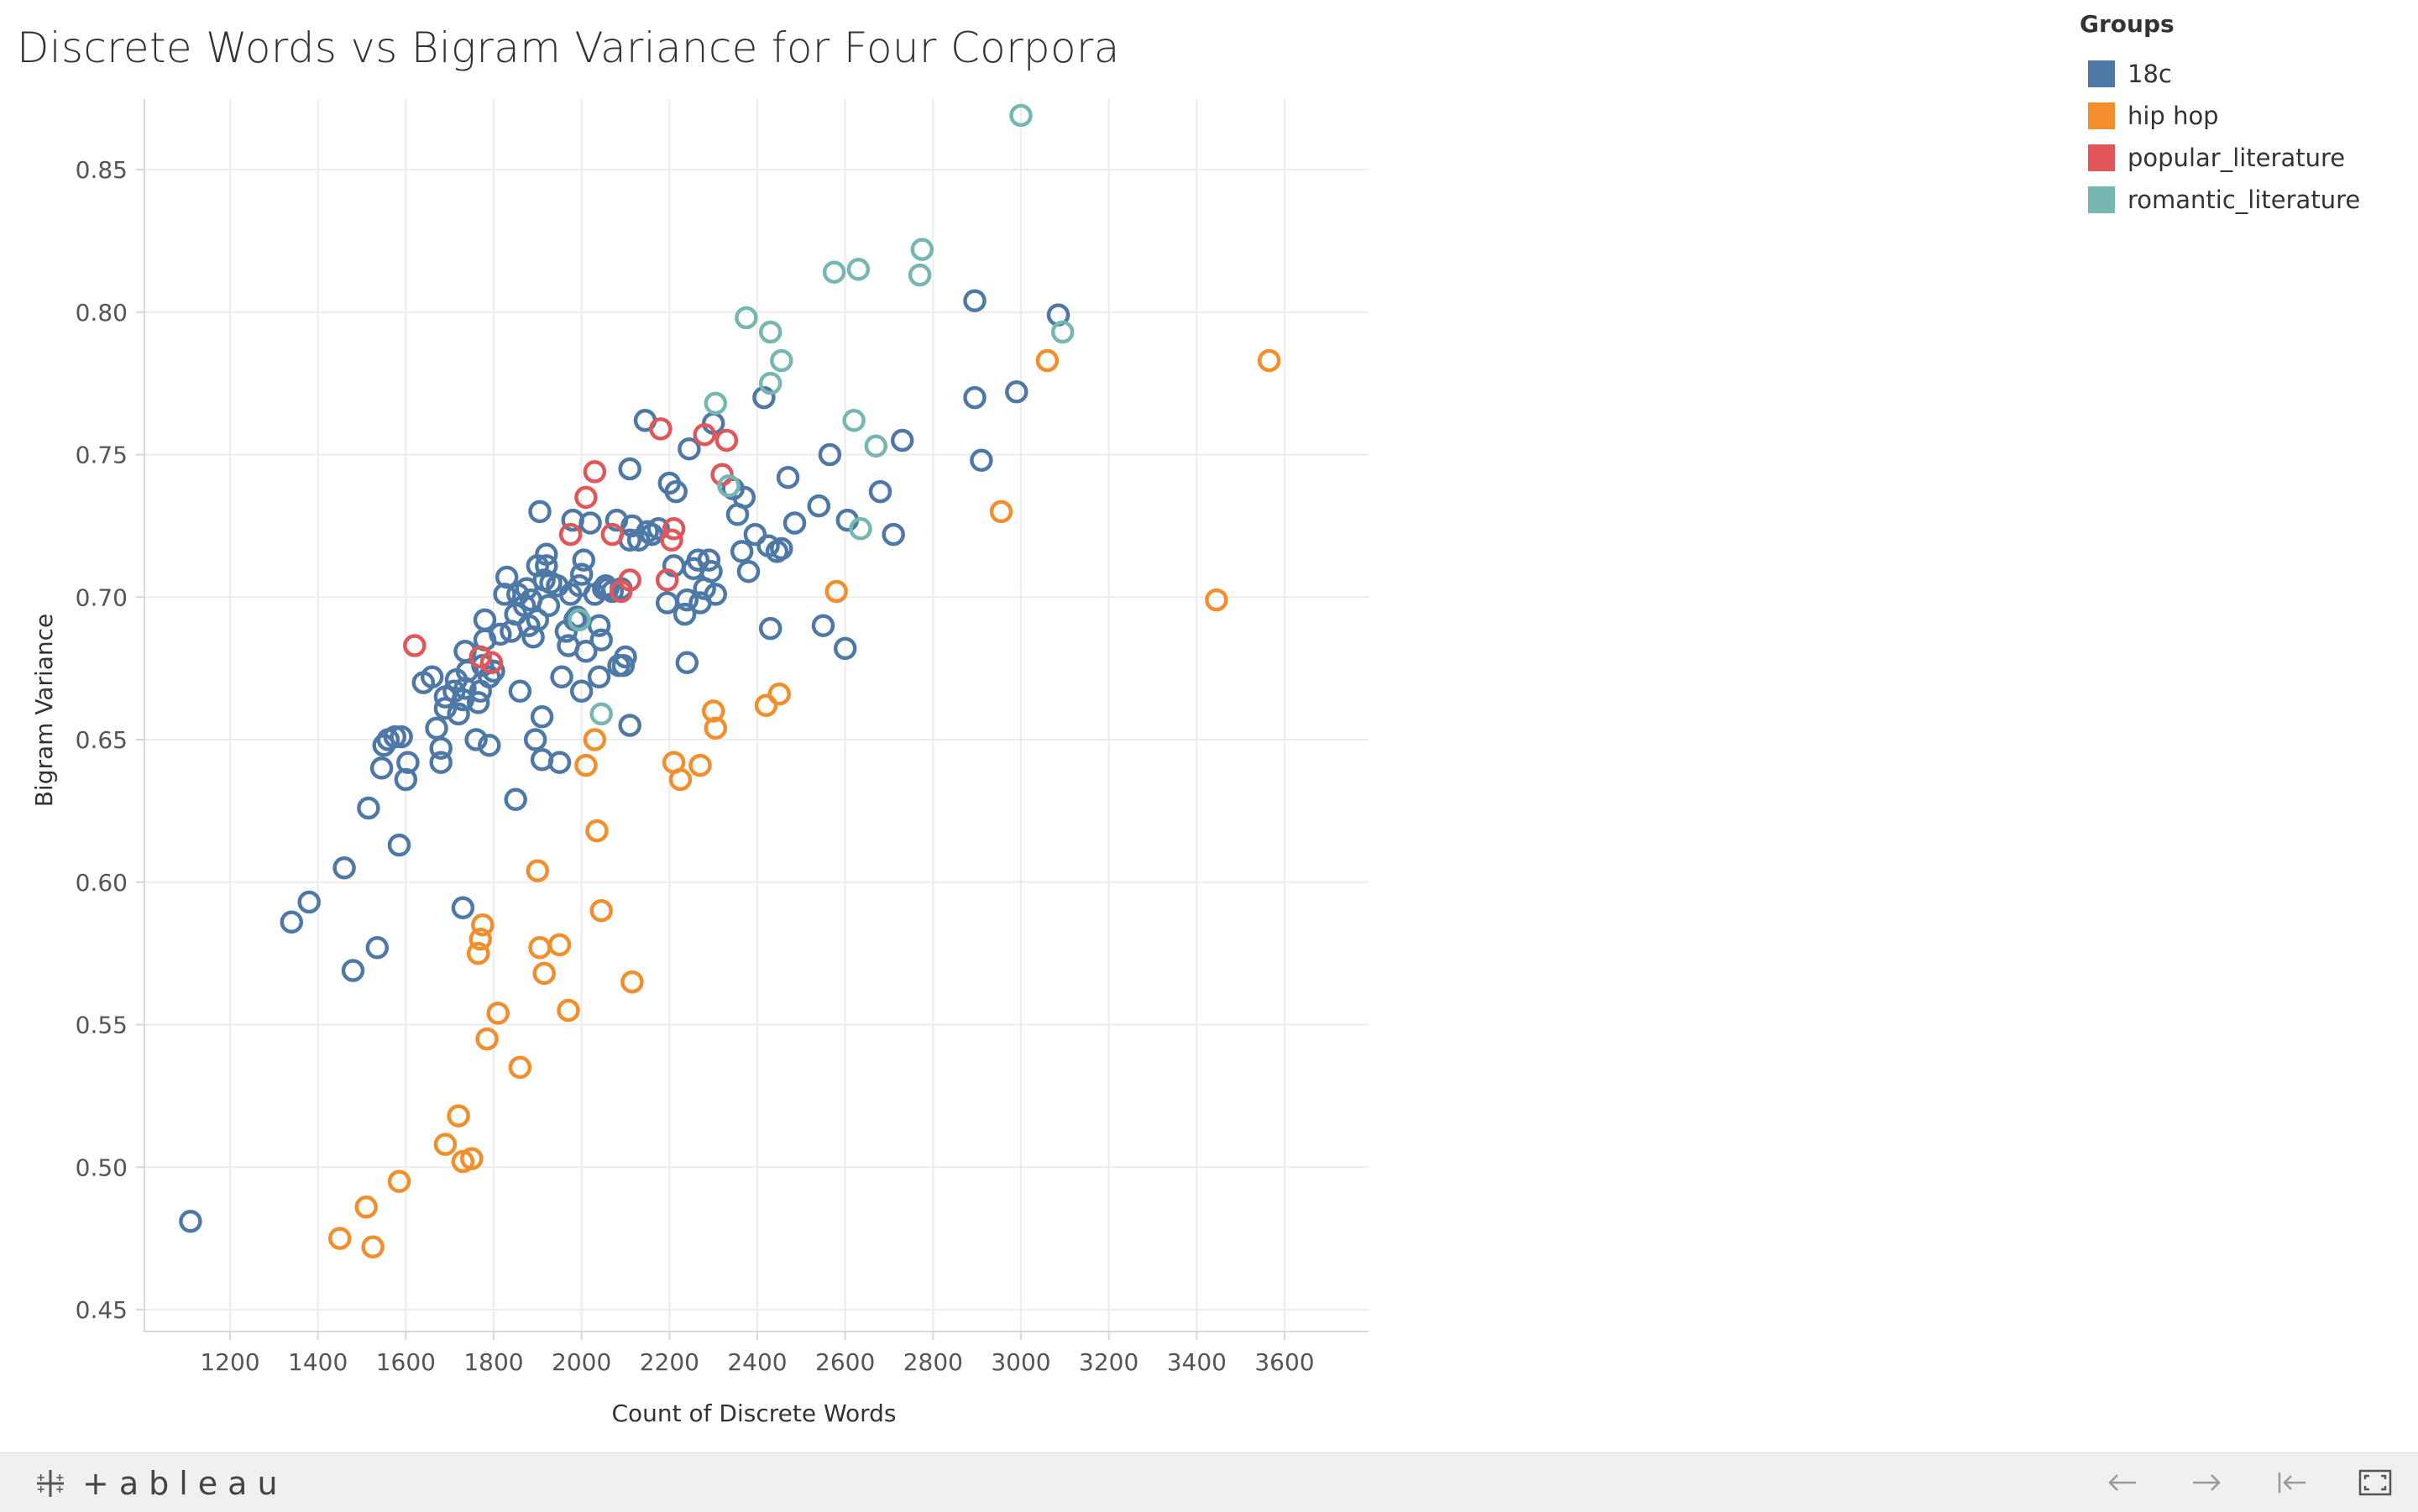  Describe the element at coordinates (2292, 1482) in the screenshot. I see `revert-button` at that location.